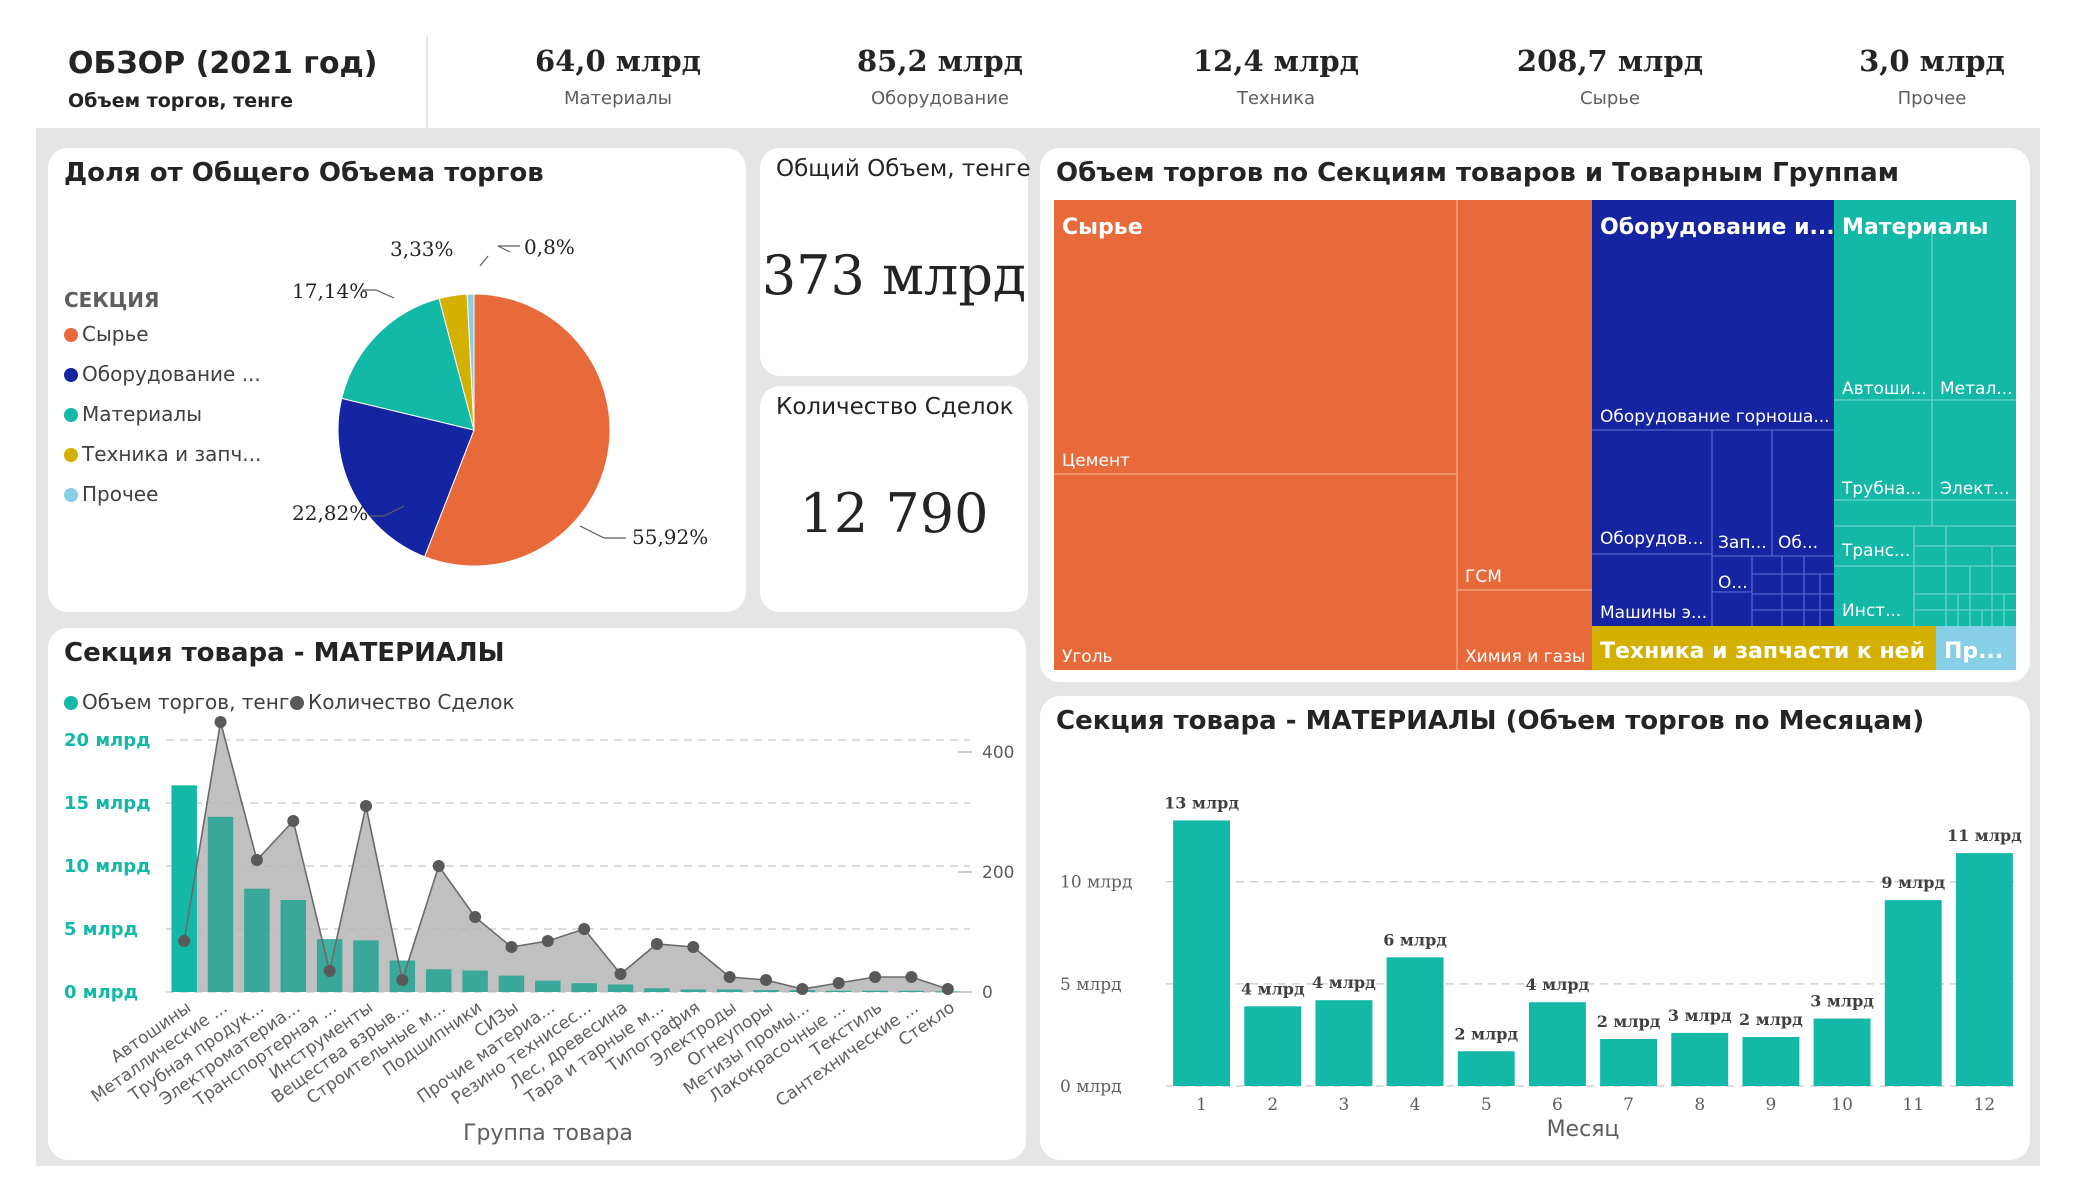 This screenshot has width=2075, height=1200. Describe the element at coordinates (1713, 413) in the screenshot. I see `treemap-section-equipment` at that location.